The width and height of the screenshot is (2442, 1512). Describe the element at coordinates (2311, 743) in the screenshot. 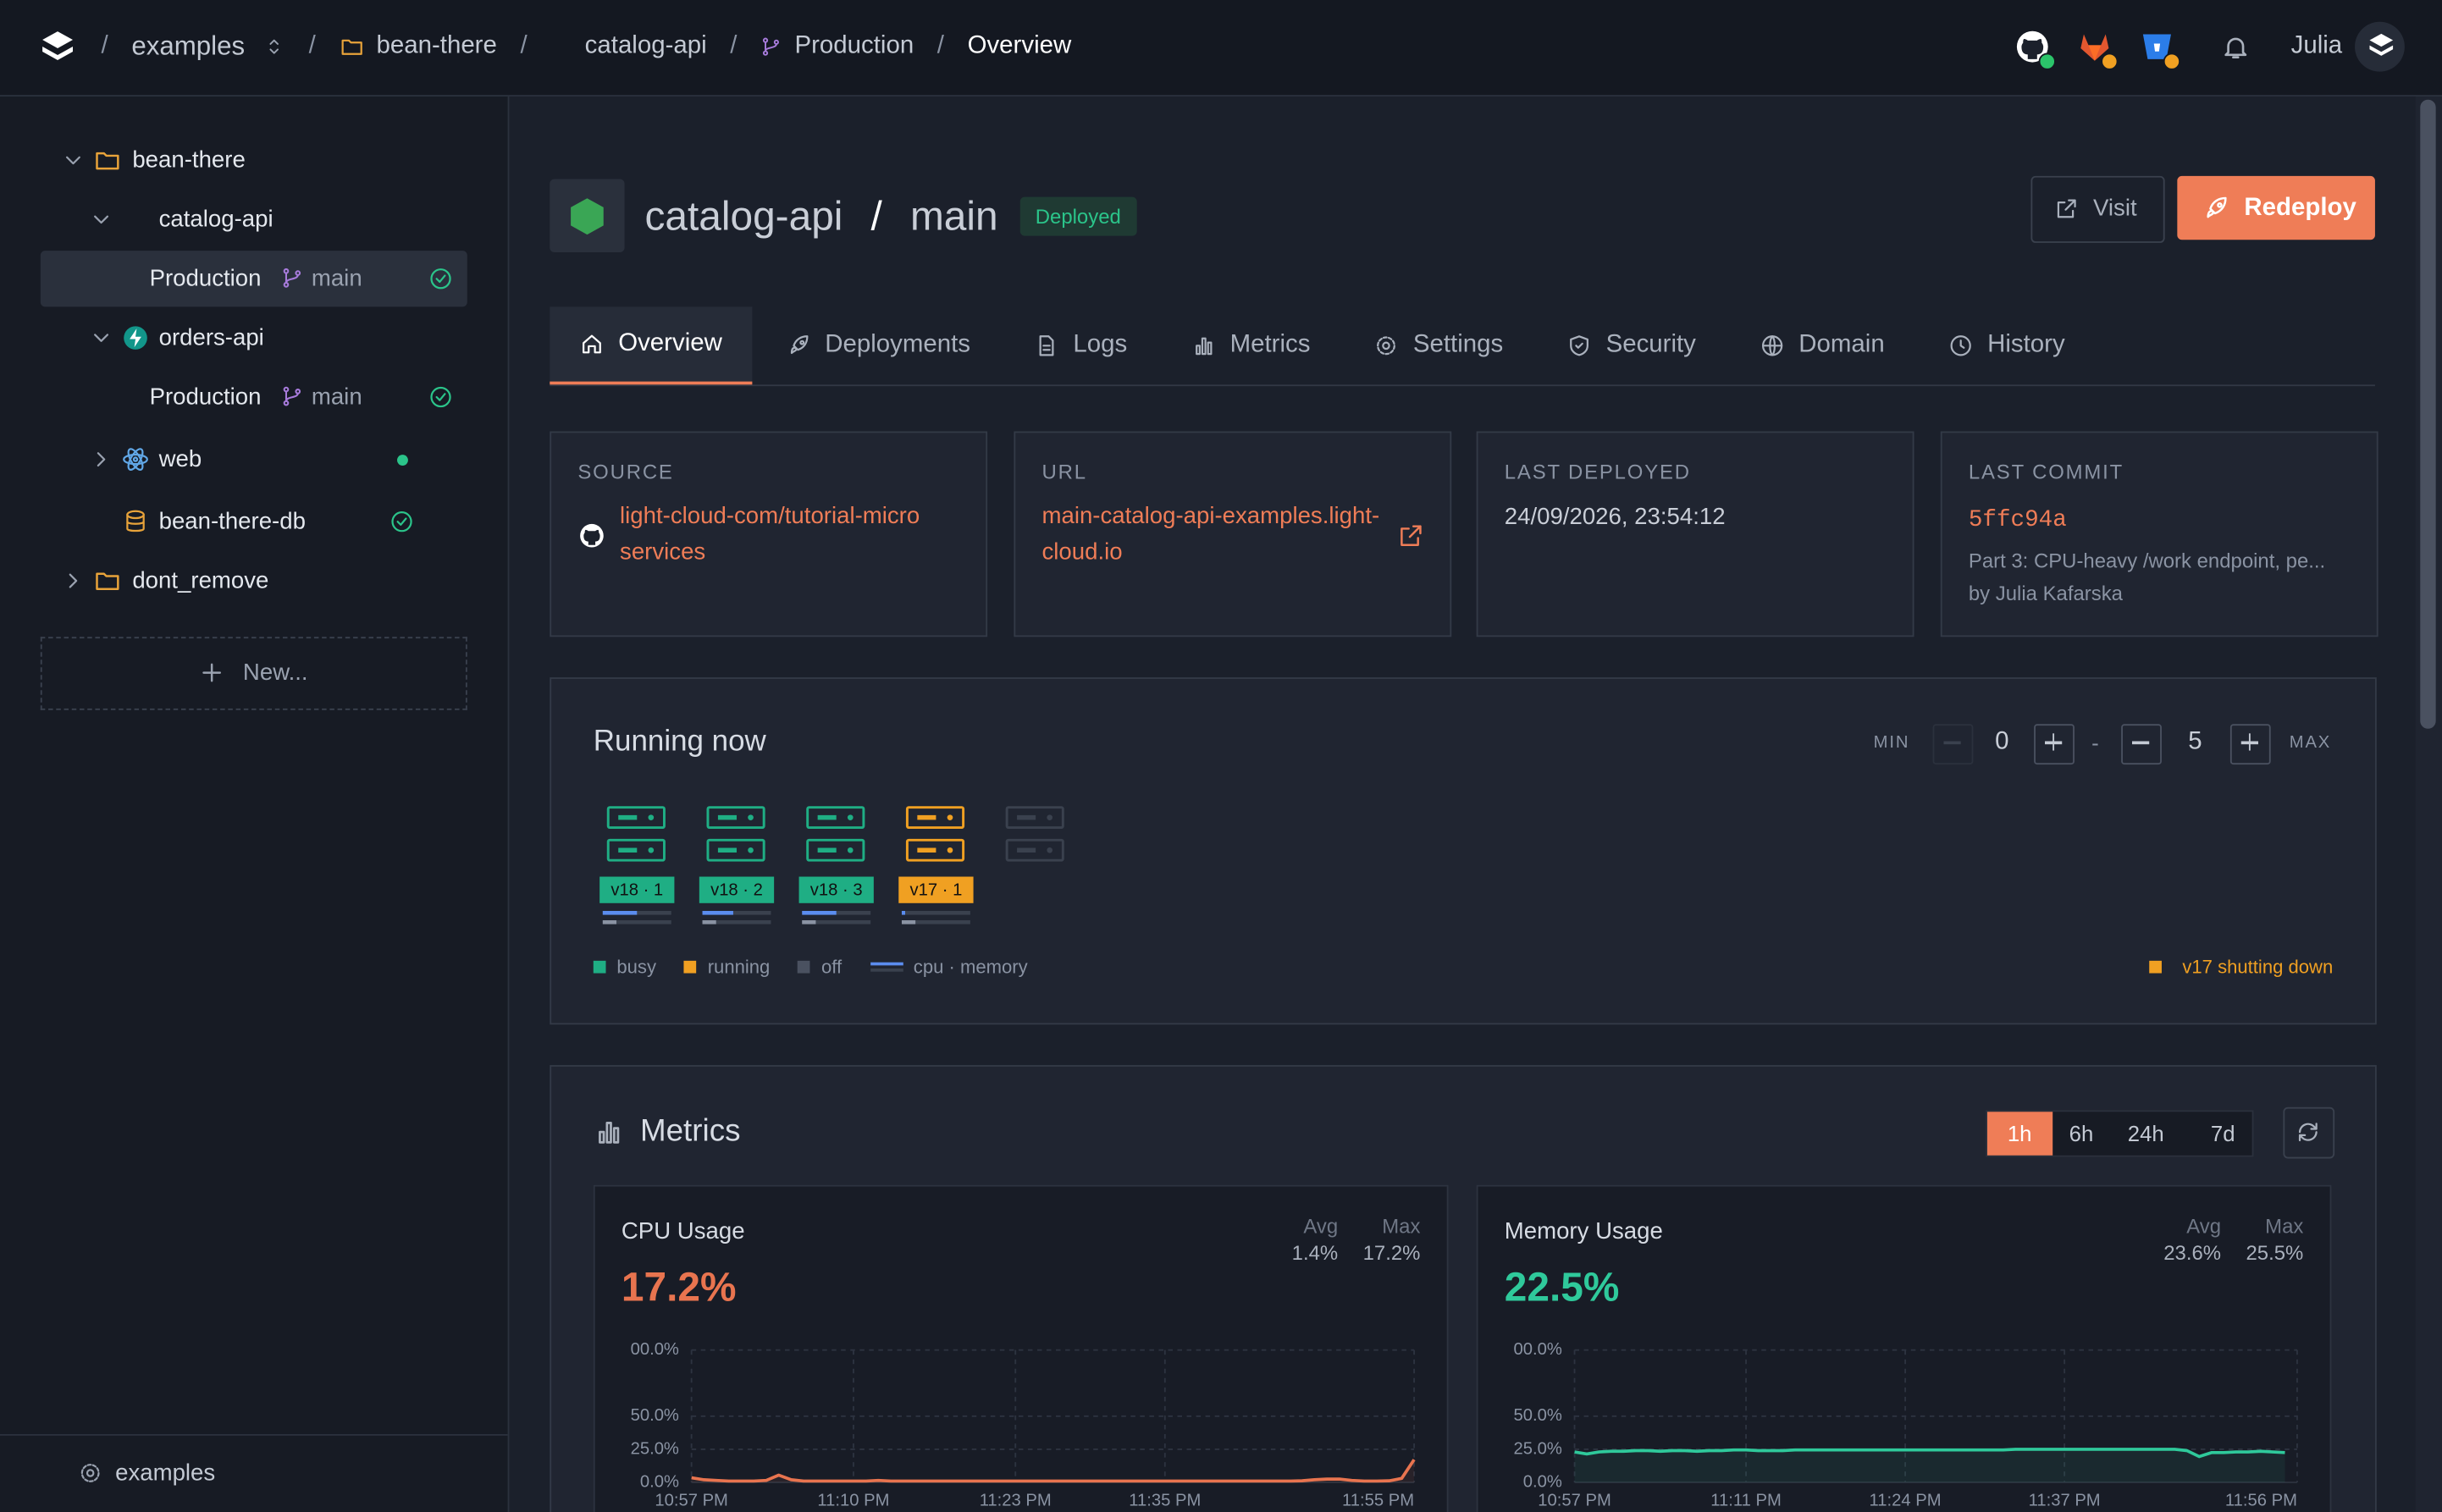

I see `max-label: MAX` at that location.